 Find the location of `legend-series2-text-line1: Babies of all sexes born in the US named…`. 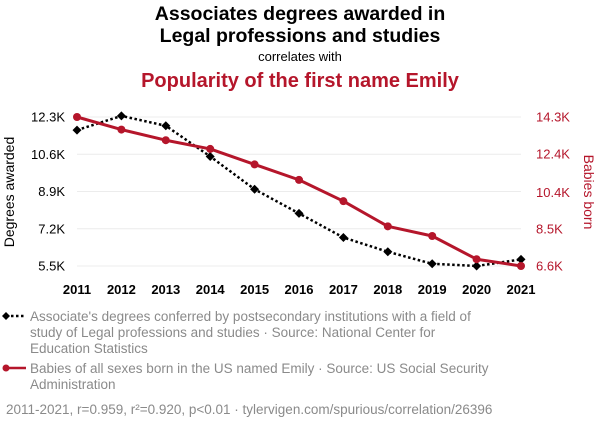

legend-series2-text-line1: Babies of all sexes born in the US named… is located at coordinates (259, 368).